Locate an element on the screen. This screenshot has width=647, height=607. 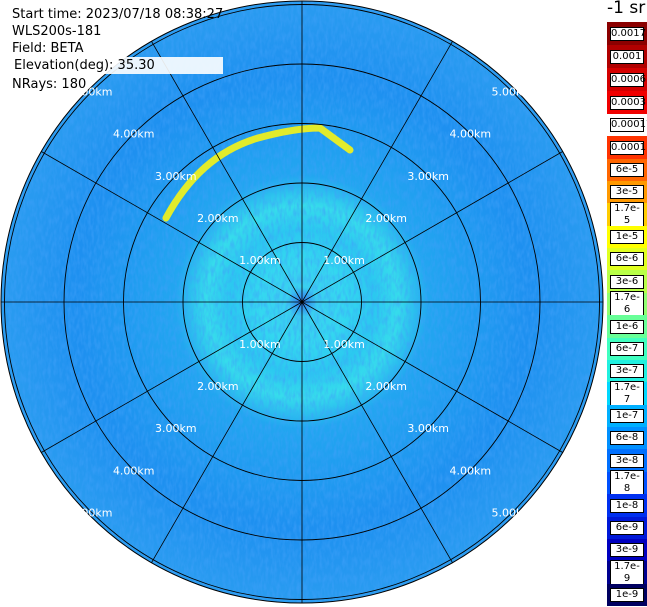
elevation: Elevation(deg): 35.30 is located at coordinates (118, 65).